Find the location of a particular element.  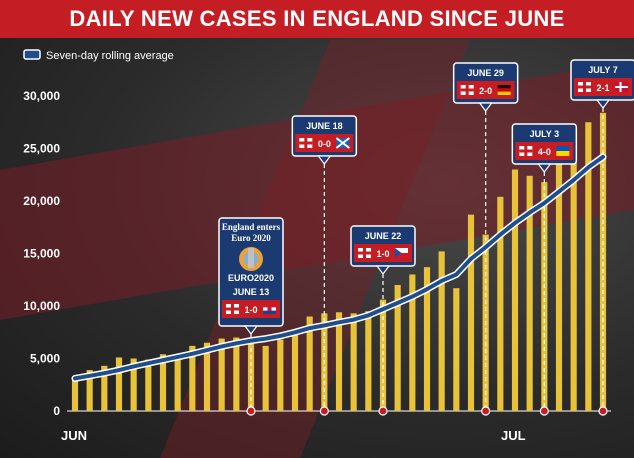

match-annotation: JUNE 18 0-0 is located at coordinates (324, 140).